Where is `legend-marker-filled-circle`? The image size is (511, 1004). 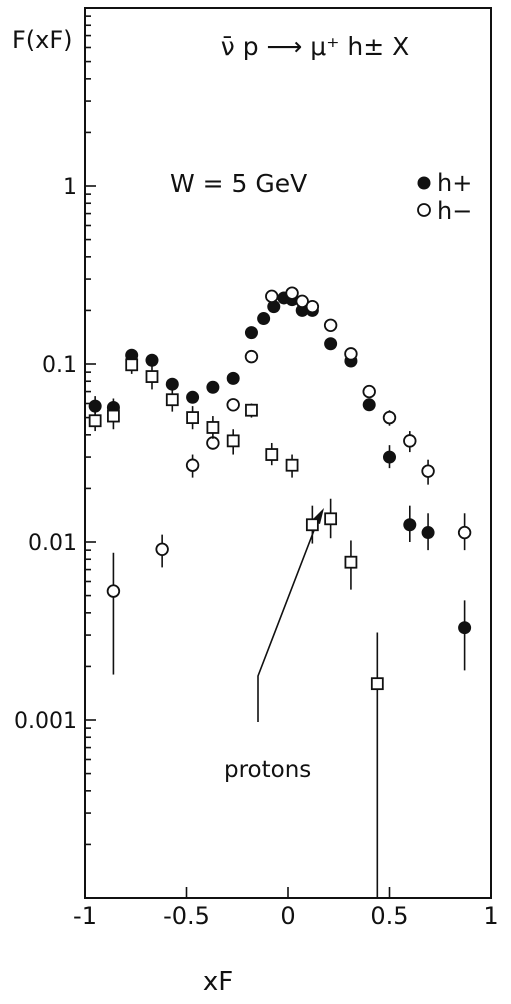 legend-marker-filled-circle is located at coordinates (424, 183).